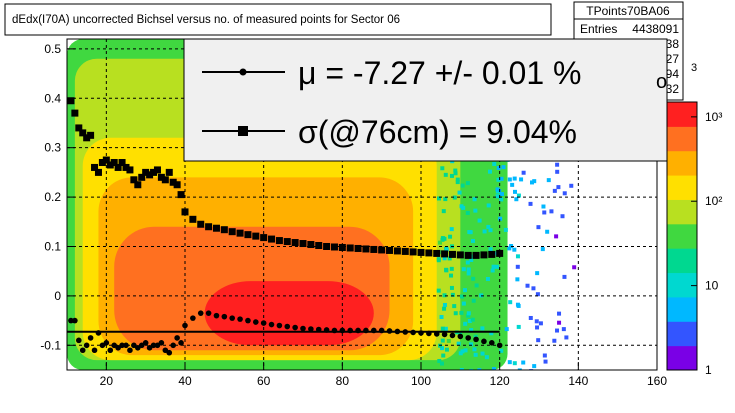  Describe the element at coordinates (500, 381) in the screenshot. I see `x-tick-label: 120` at that location.